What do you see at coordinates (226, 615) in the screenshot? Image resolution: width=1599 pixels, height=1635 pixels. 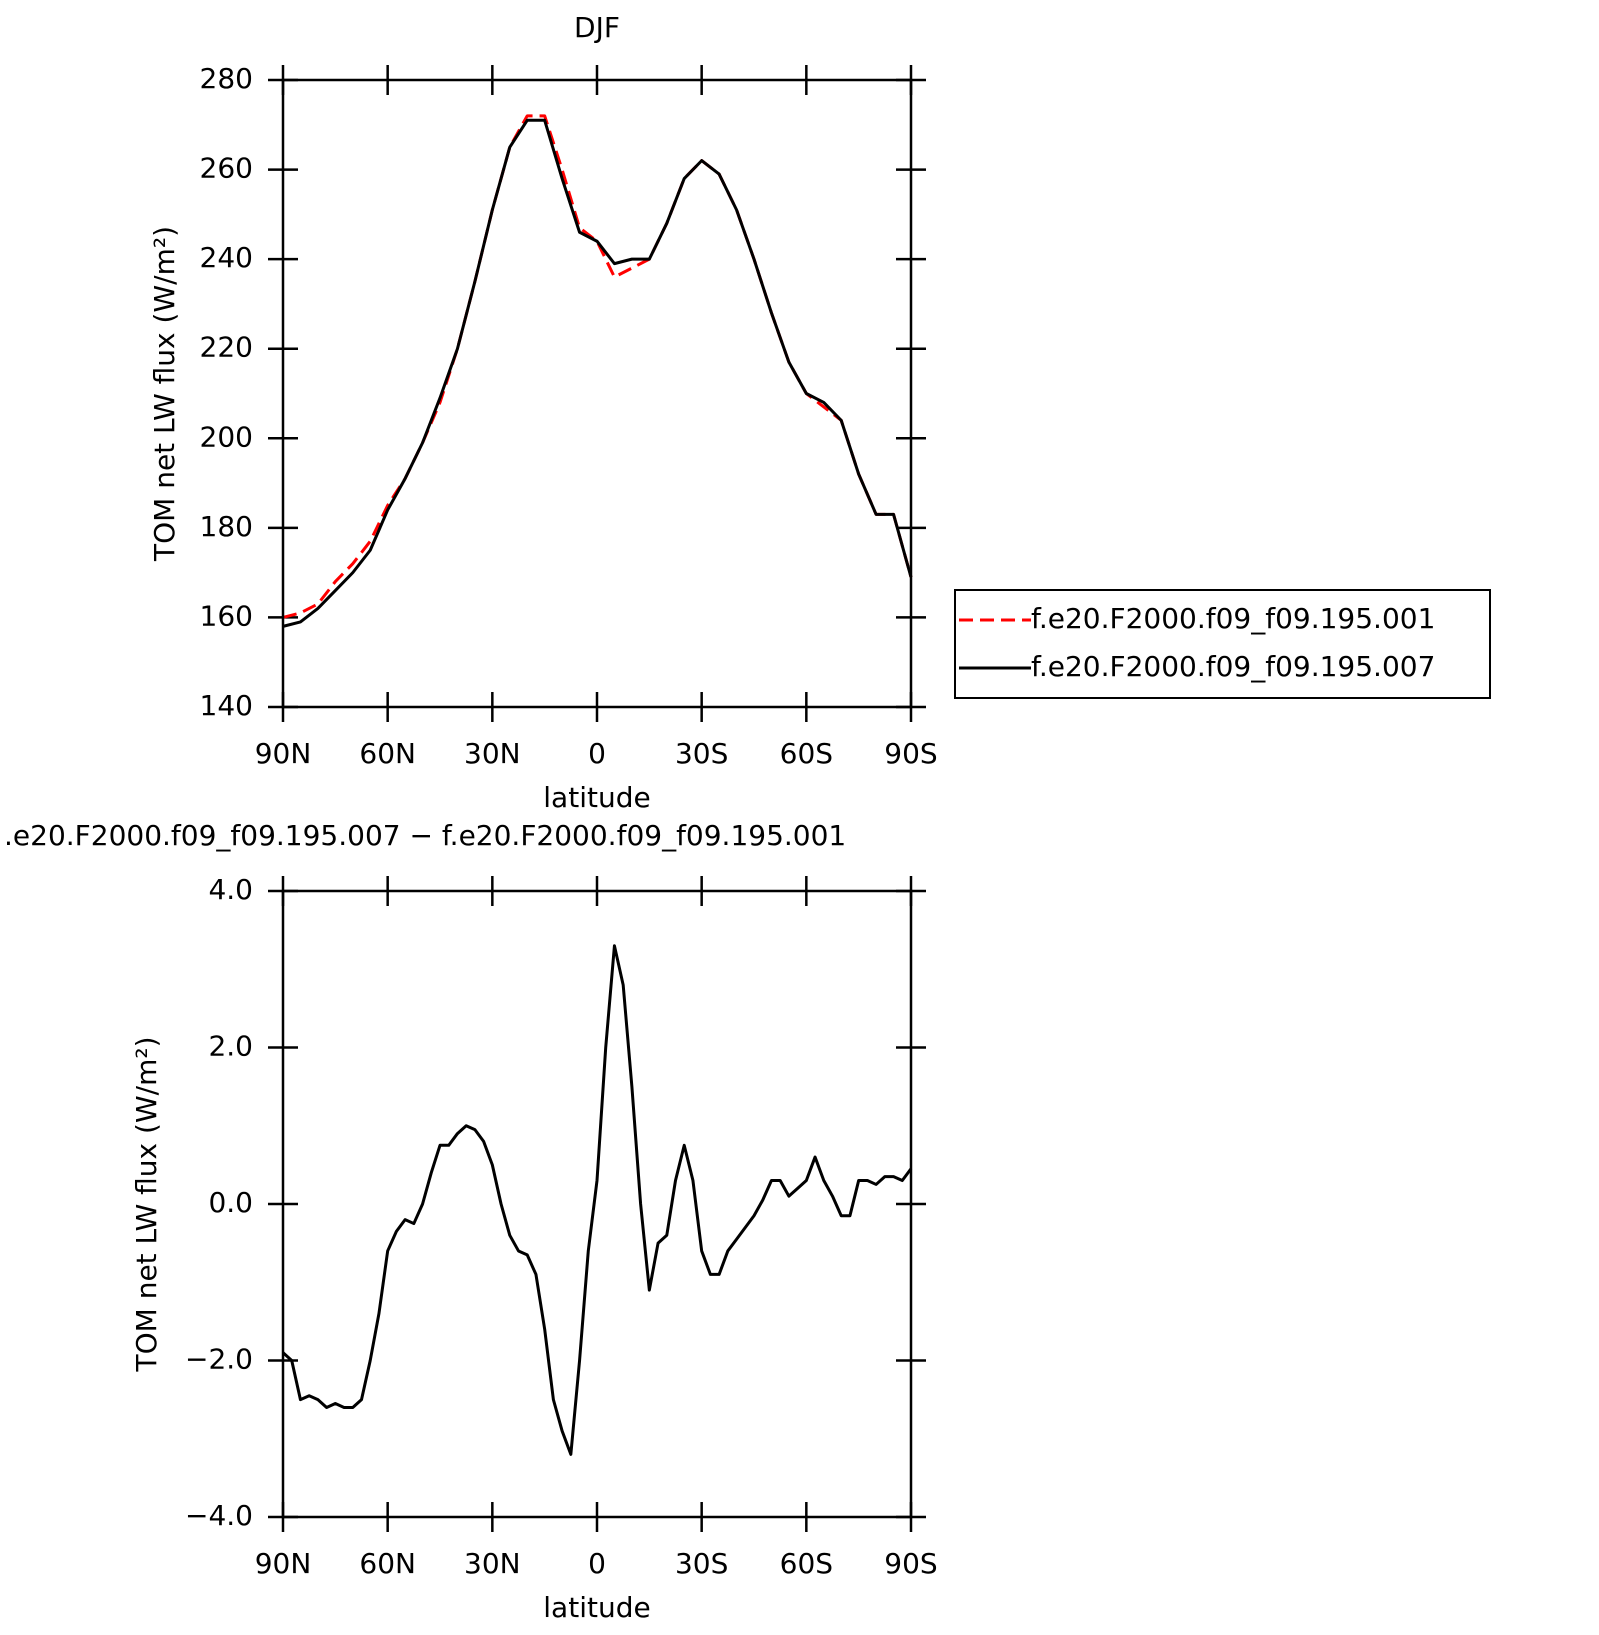 I see `y-tick-label: 160` at bounding box center [226, 615].